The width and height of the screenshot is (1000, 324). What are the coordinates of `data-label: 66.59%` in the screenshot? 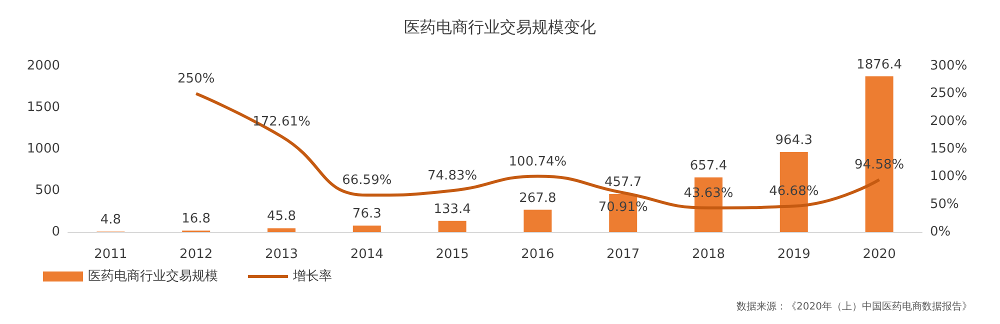 It's located at (367, 180).